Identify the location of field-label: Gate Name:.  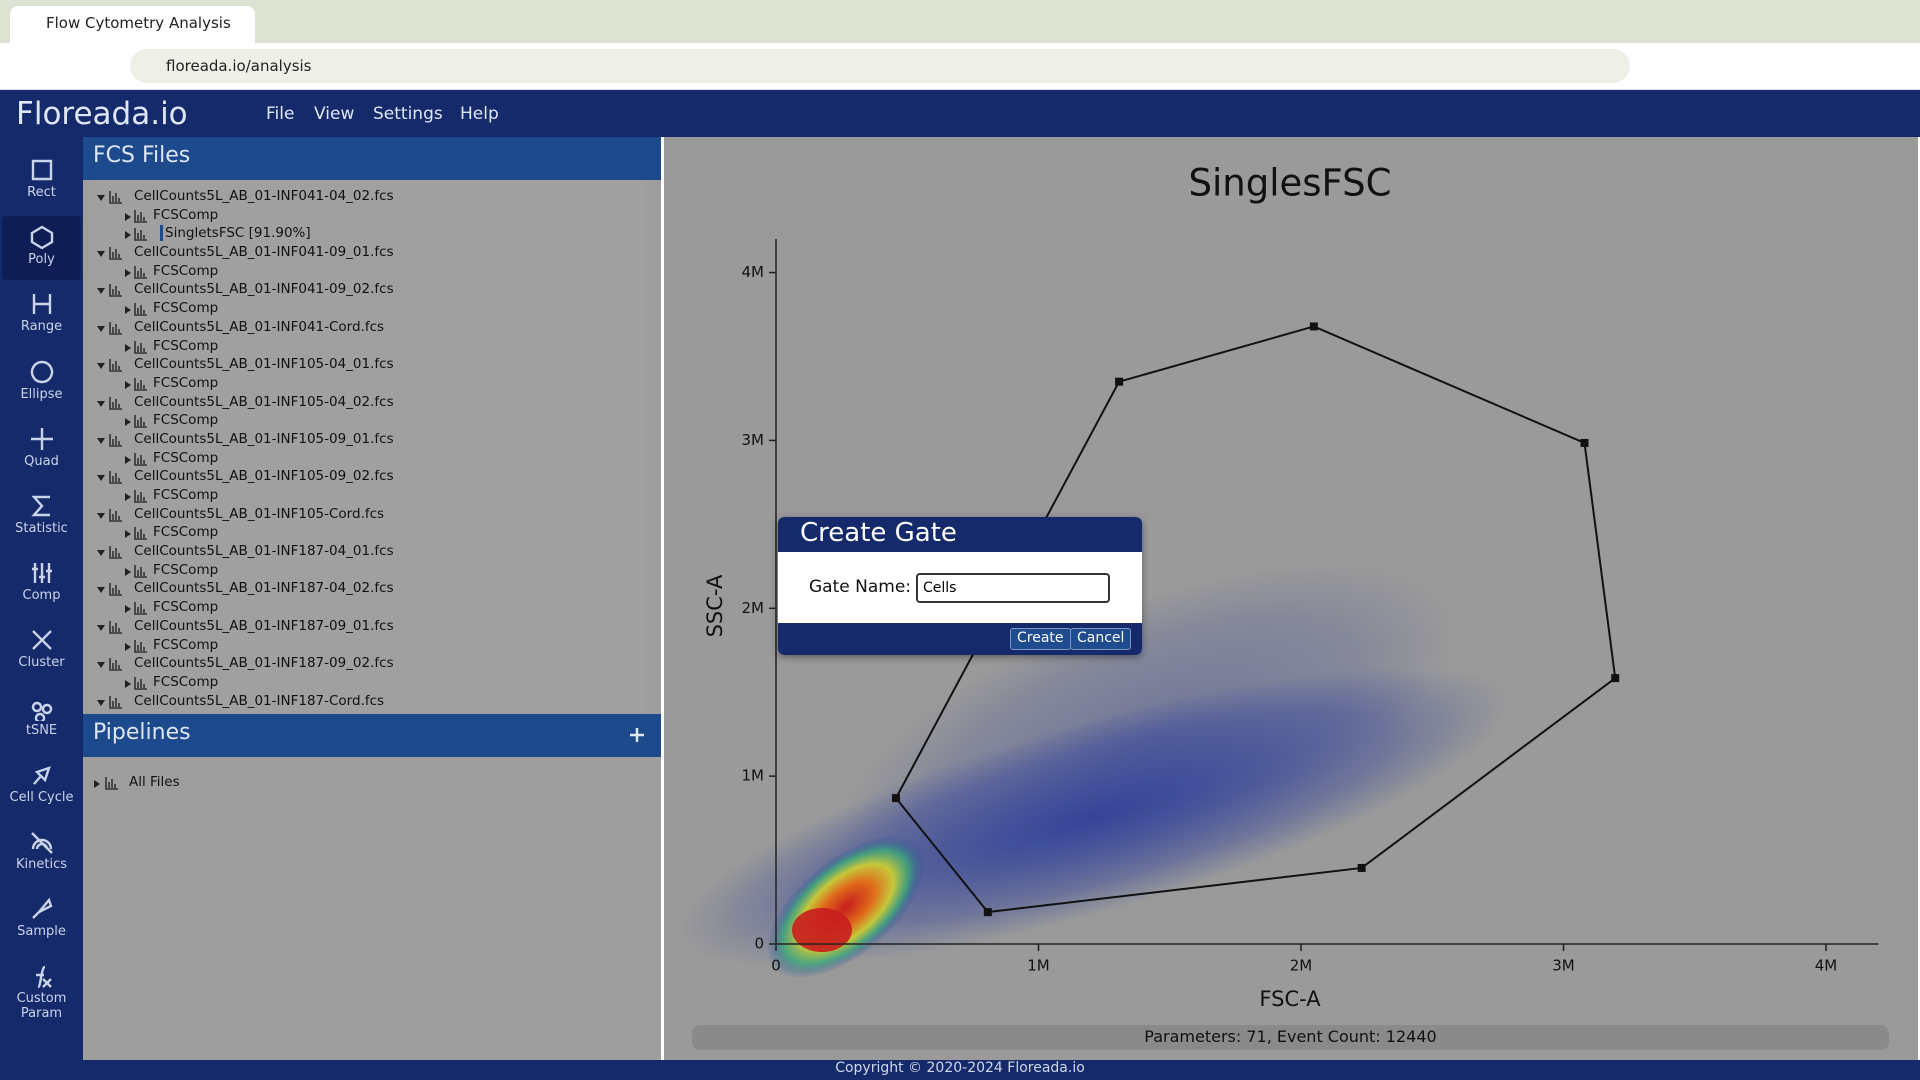
(860, 587).